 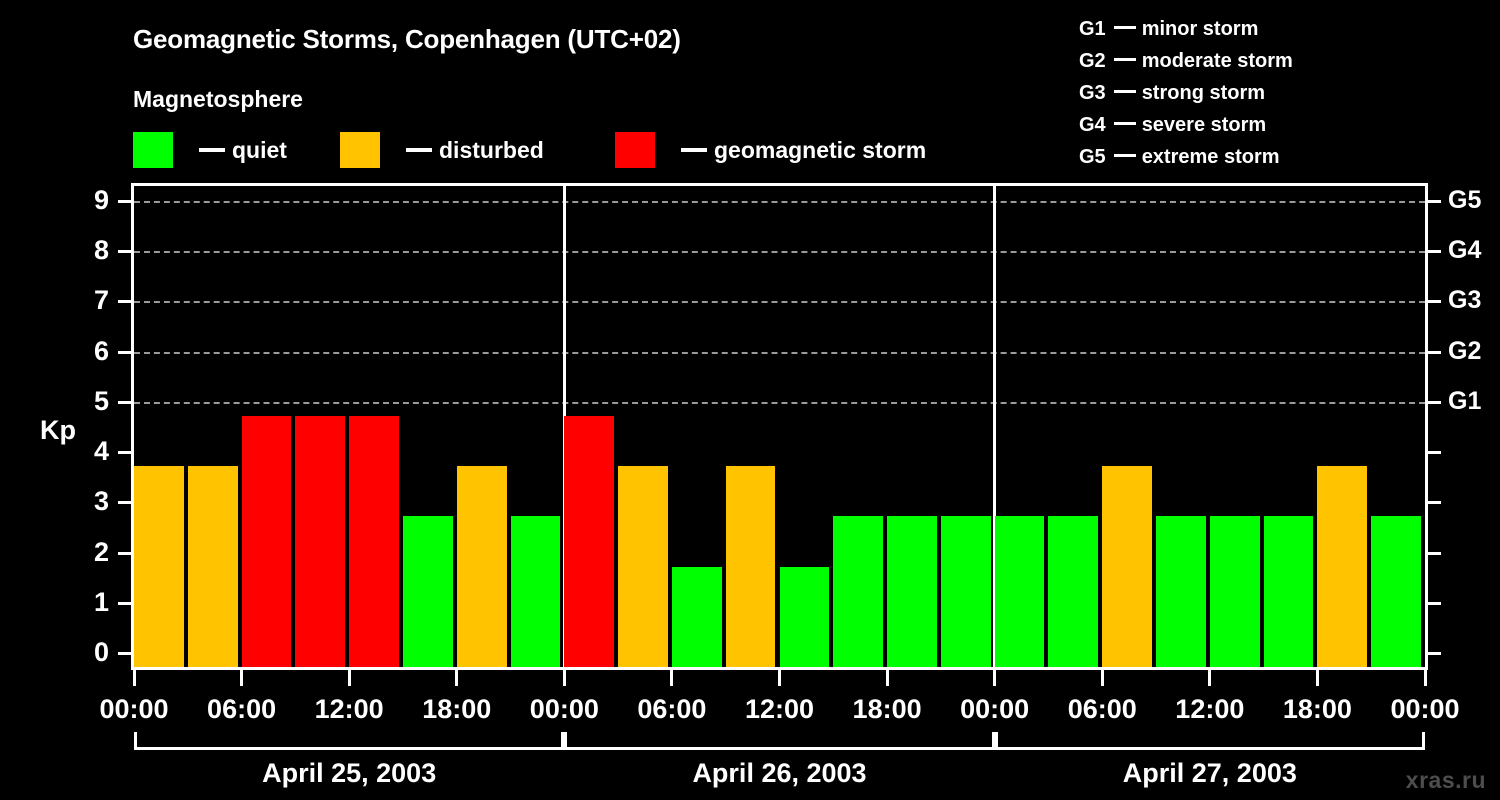 What do you see at coordinates (58, 430) in the screenshot?
I see `y-axis-title: Kp` at bounding box center [58, 430].